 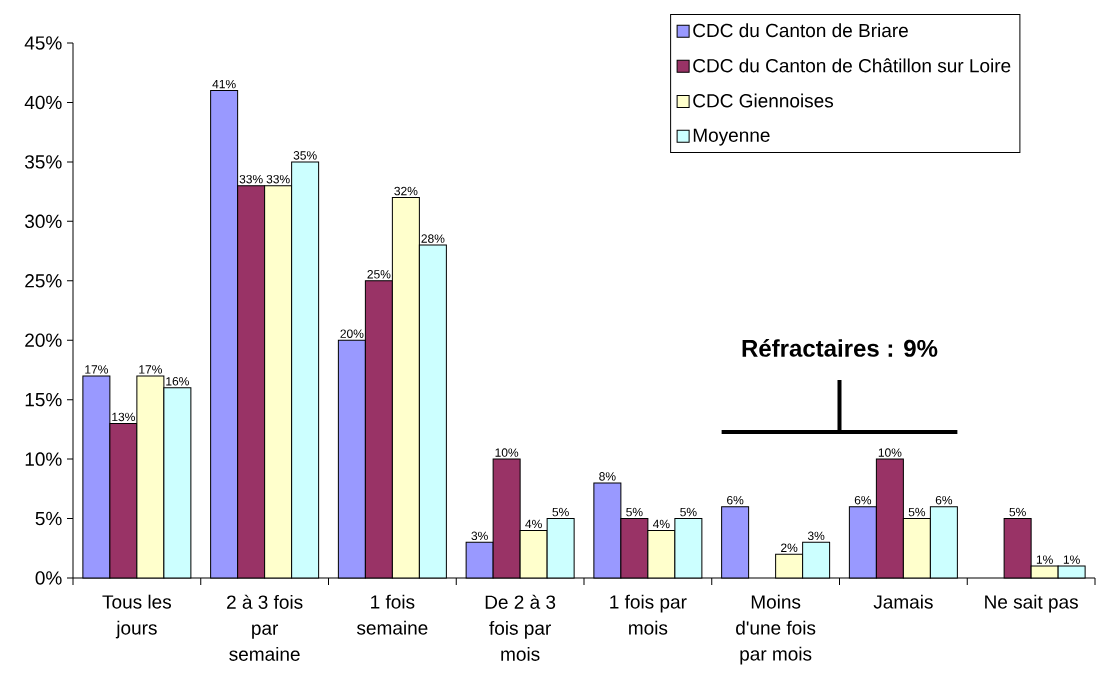 What do you see at coordinates (43, 43) in the screenshot?
I see `y-tick-label: 45%` at bounding box center [43, 43].